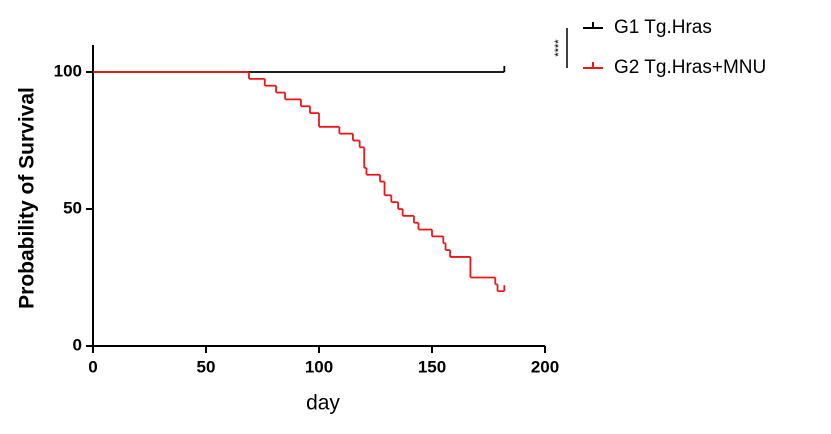  I want to click on significance-annotation: ****, so click(559, 48).